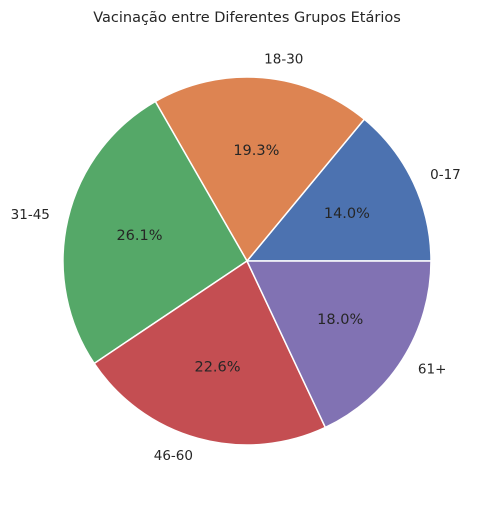 This screenshot has width=488, height=507. I want to click on category-label-18-30: 18-30, so click(283, 59).